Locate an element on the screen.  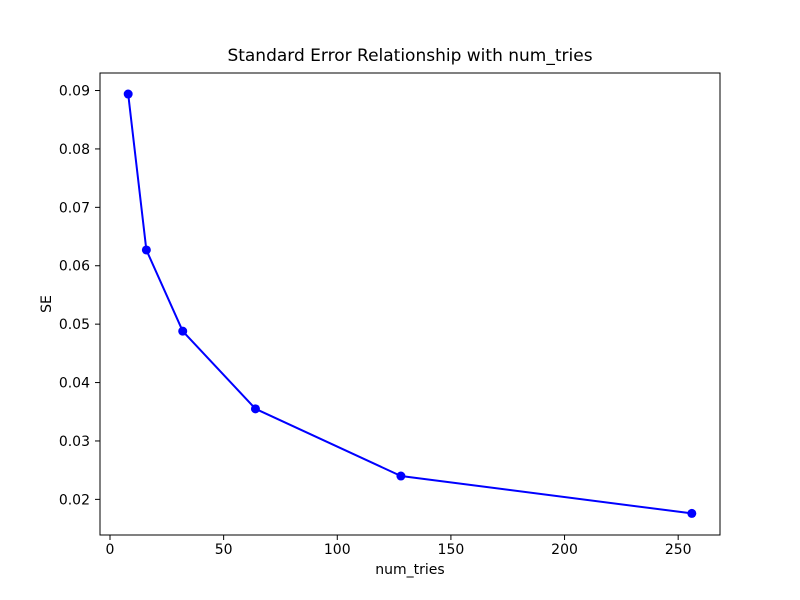
x-tick-label: 200 is located at coordinates (564, 550).